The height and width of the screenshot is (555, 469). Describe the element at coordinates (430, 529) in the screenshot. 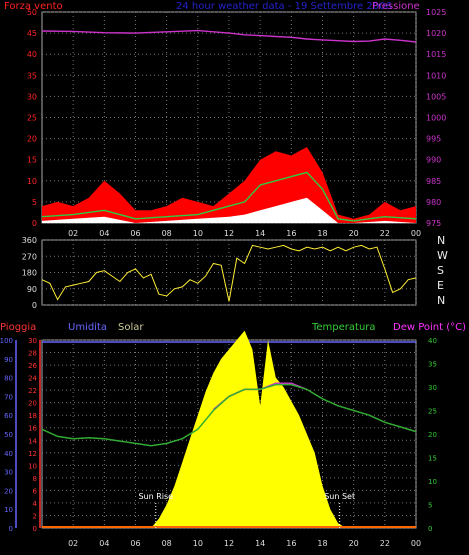

I see `temperature-tick-label: 0` at that location.